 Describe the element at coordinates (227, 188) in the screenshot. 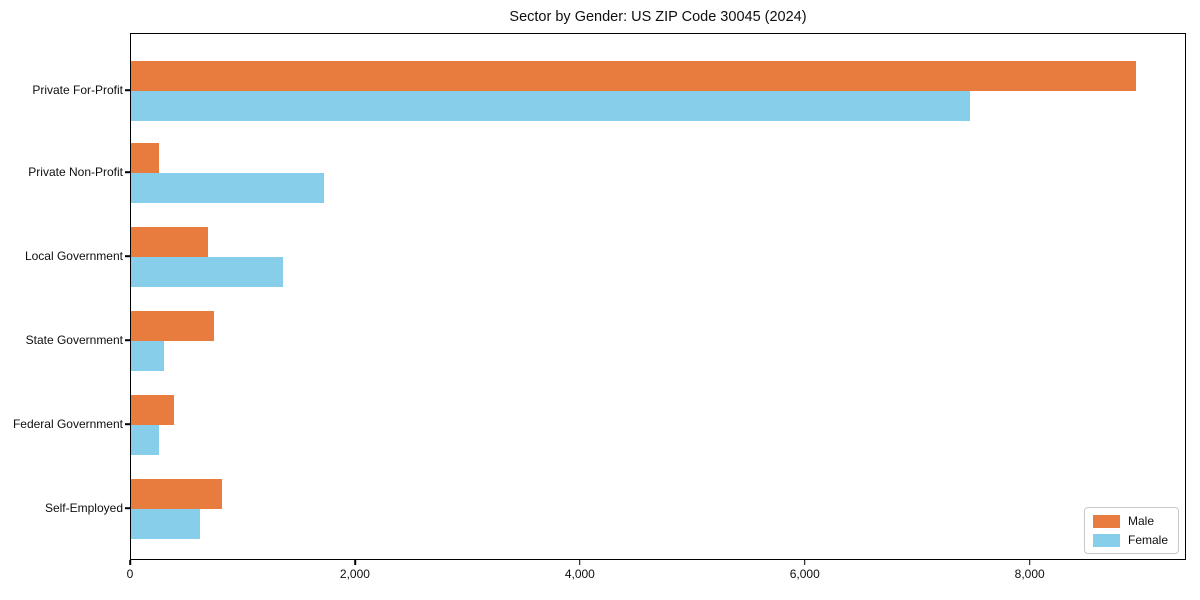

I see `bar-female-private-non-profit` at that location.